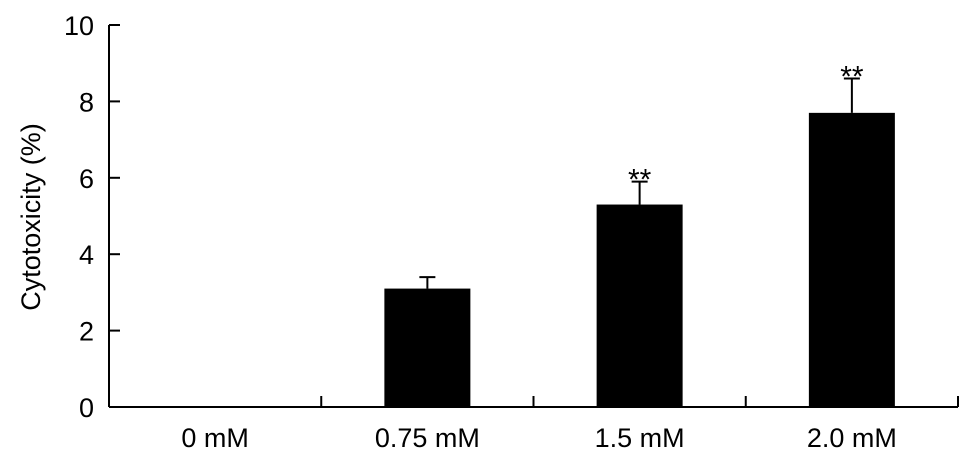 This screenshot has height=461, width=969. What do you see at coordinates (852, 438) in the screenshot?
I see `x-tick-label: 2.0 mM` at bounding box center [852, 438].